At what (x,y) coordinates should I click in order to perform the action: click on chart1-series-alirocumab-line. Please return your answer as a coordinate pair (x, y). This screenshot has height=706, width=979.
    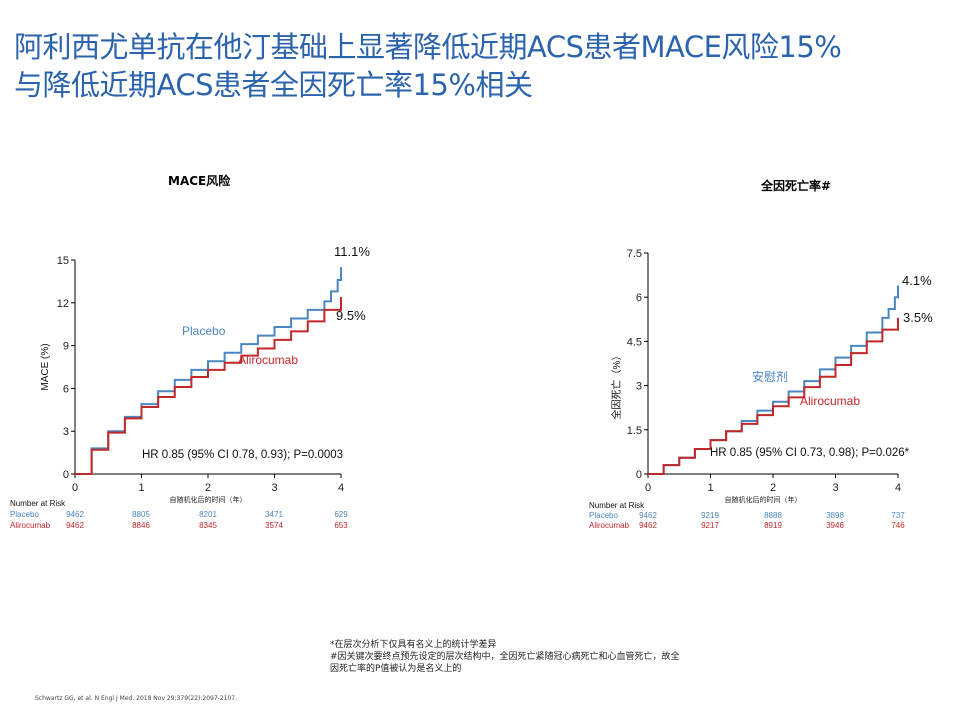
    Looking at the image, I should click on (208, 386).